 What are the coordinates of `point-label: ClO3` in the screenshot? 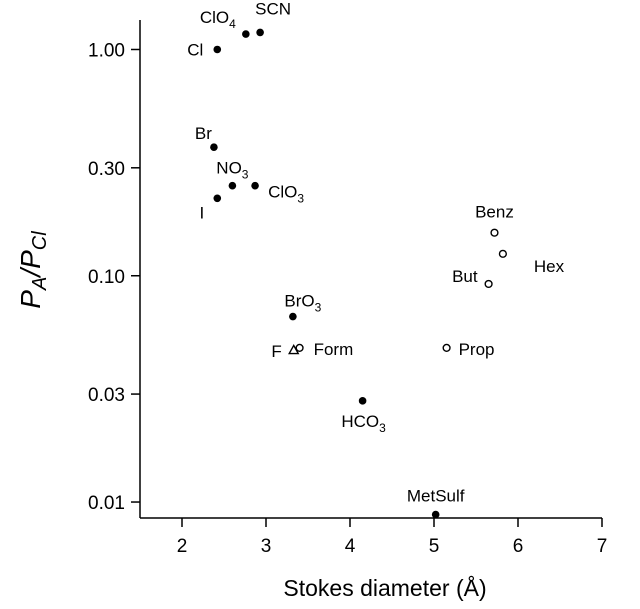 It's located at (286, 194).